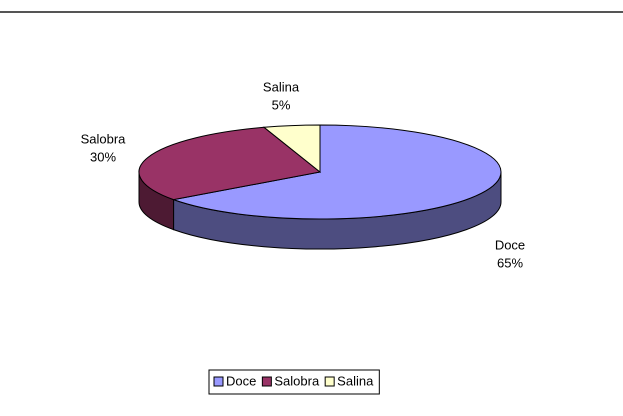  I want to click on legend-label: Salobra, so click(297, 380).